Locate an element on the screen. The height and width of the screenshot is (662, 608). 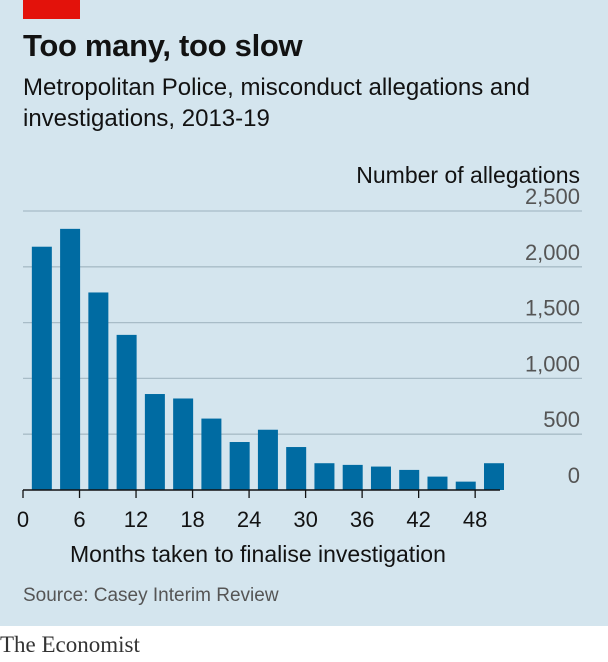
x-axis-label: Months taken to finalise investigation is located at coordinates (258, 554).